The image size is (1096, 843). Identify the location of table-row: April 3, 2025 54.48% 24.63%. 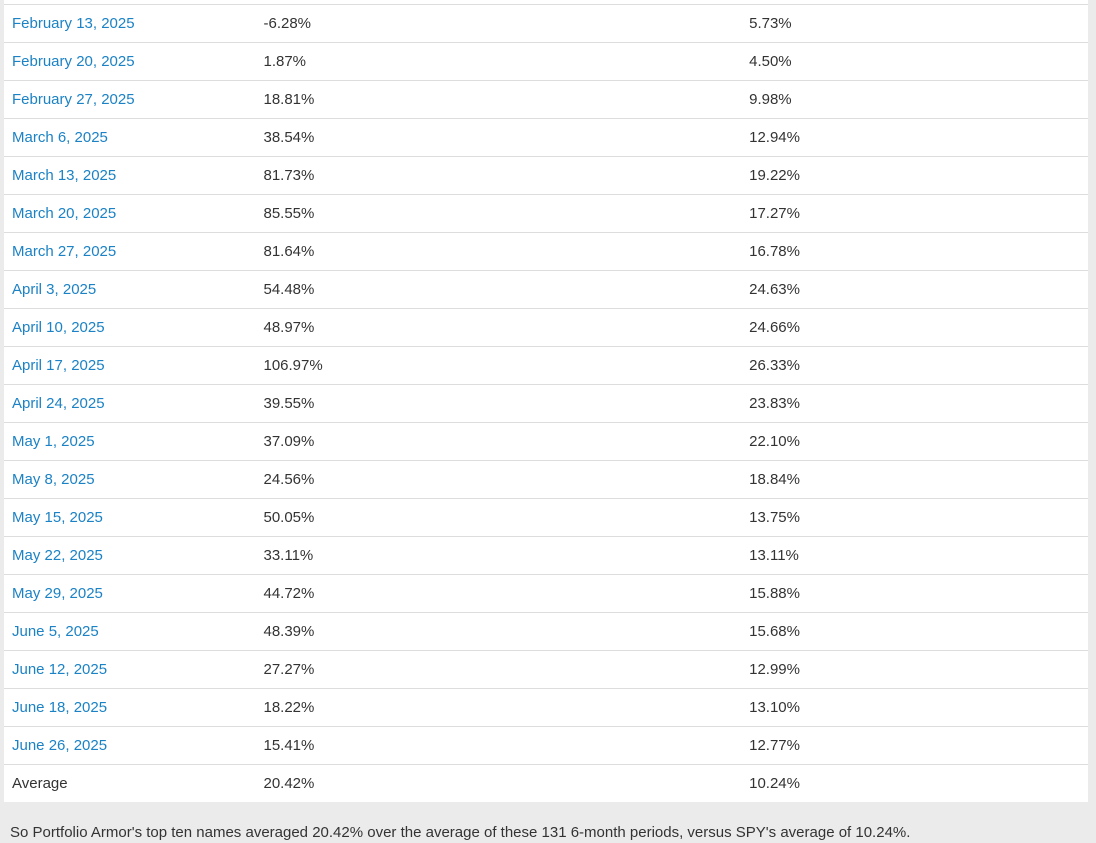
(546, 289).